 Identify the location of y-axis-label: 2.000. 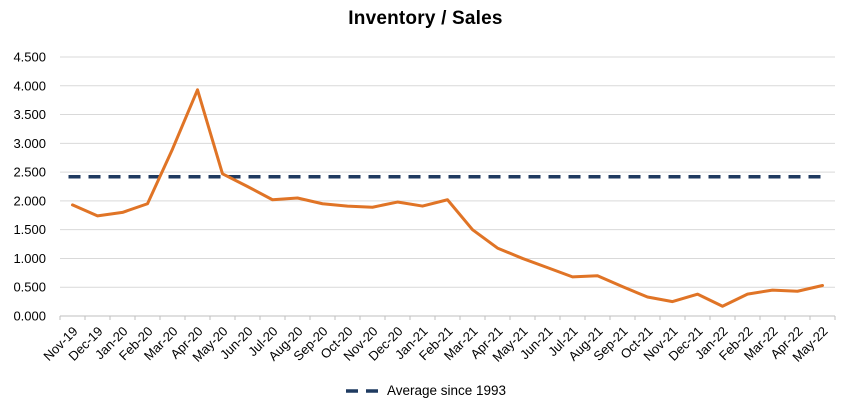
(29, 200).